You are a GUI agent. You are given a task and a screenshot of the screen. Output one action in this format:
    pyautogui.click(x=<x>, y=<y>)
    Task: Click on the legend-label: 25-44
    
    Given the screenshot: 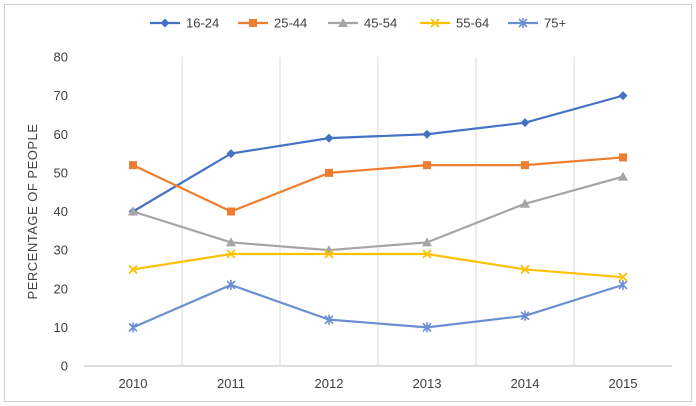 What is the action you would take?
    pyautogui.click(x=290, y=23)
    